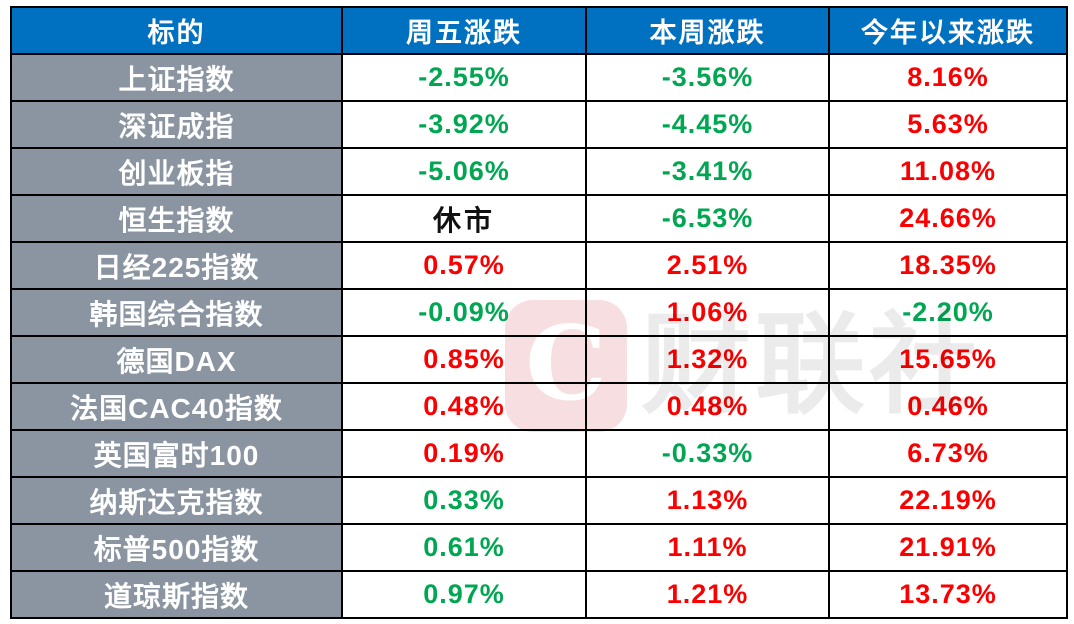 The height and width of the screenshot is (624, 1074). I want to click on friday-change-value: -2.55%, so click(464, 77).